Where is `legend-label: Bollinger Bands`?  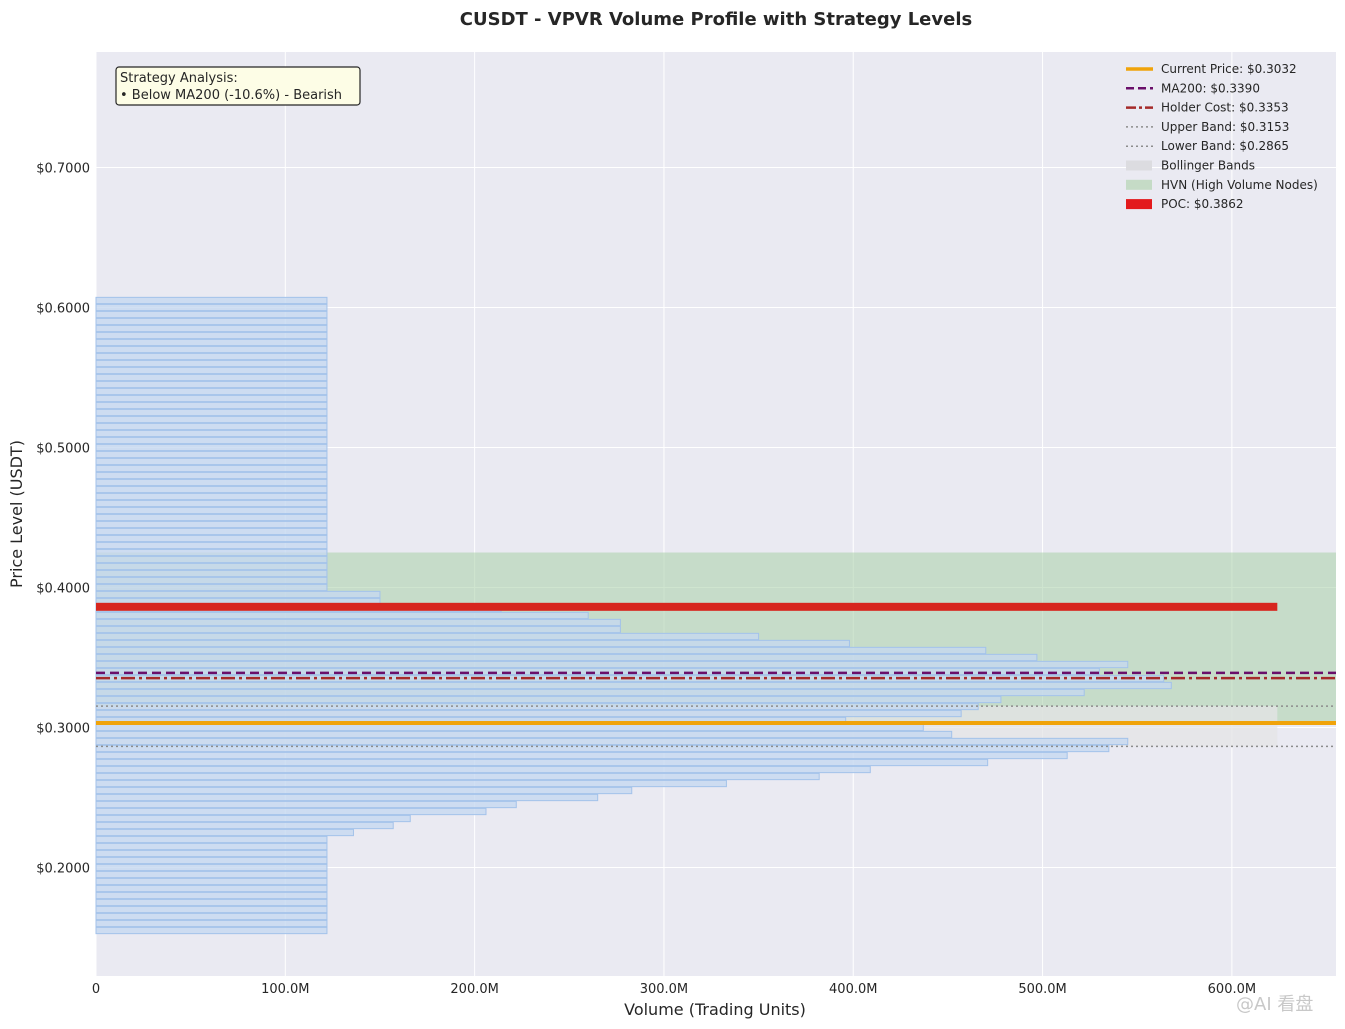 legend-label: Bollinger Bands is located at coordinates (1208, 166).